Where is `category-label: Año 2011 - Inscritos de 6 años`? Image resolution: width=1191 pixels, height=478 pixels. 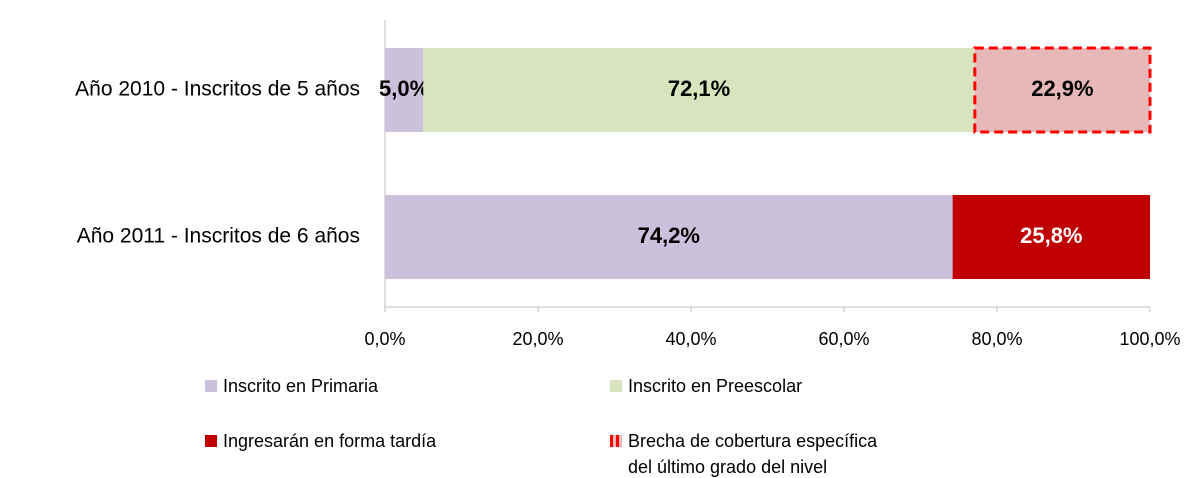
category-label: Año 2011 - Inscritos de 6 años is located at coordinates (218, 236).